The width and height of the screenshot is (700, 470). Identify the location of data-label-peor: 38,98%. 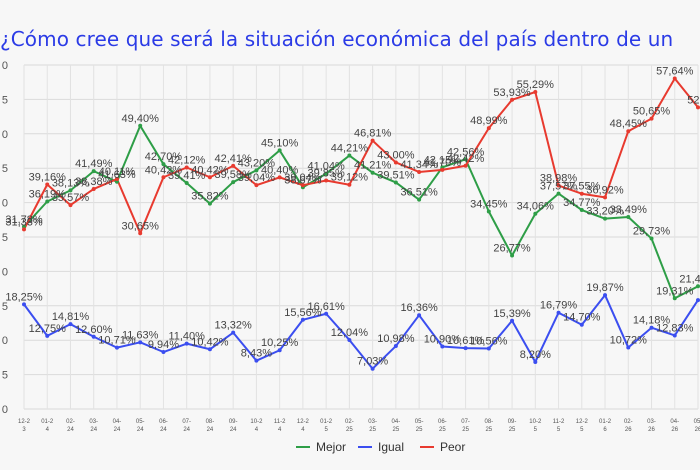
(559, 179).